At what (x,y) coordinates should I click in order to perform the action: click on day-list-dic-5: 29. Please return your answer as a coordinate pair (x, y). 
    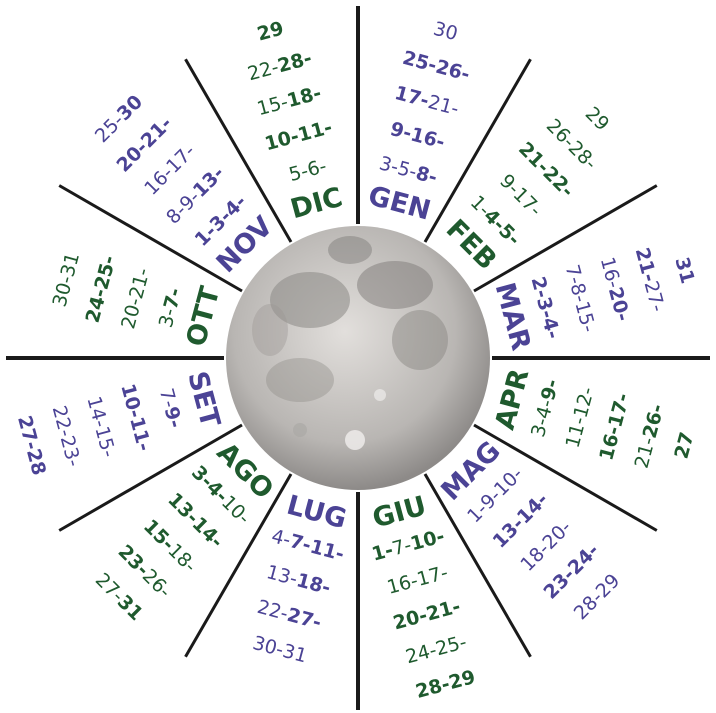
    Looking at the image, I should click on (270, 31).